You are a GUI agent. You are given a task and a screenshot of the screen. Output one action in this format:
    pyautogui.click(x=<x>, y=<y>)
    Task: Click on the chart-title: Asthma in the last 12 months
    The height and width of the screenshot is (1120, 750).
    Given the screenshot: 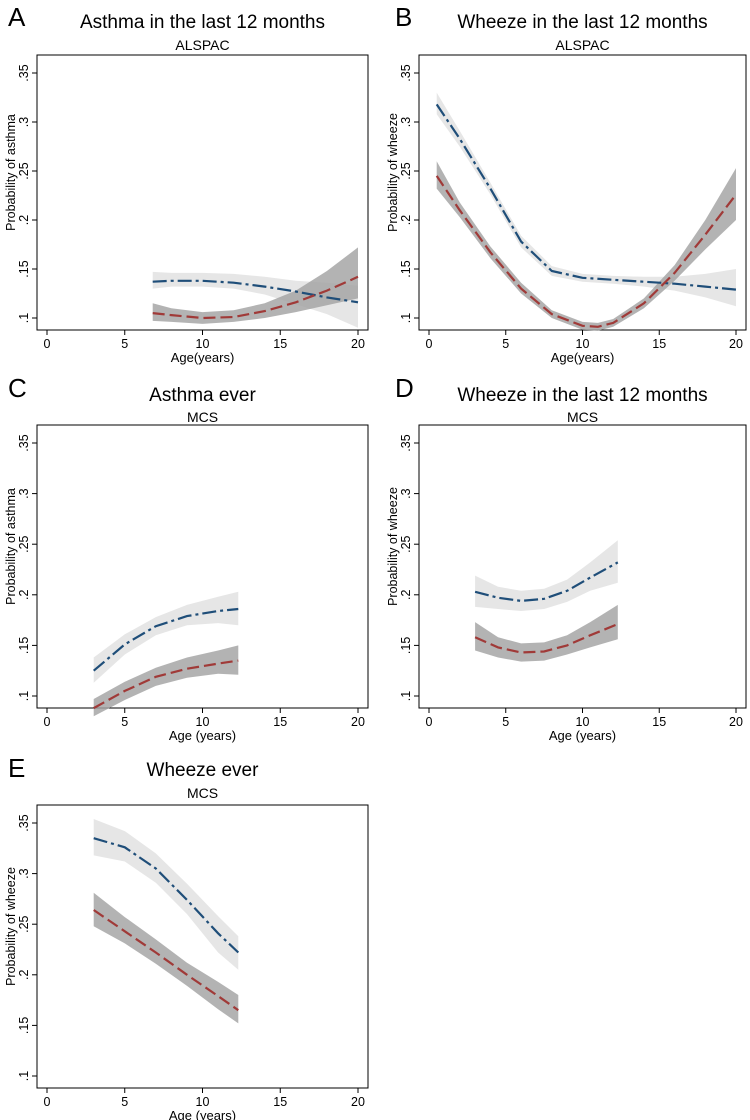 What is the action you would take?
    pyautogui.click(x=202, y=22)
    